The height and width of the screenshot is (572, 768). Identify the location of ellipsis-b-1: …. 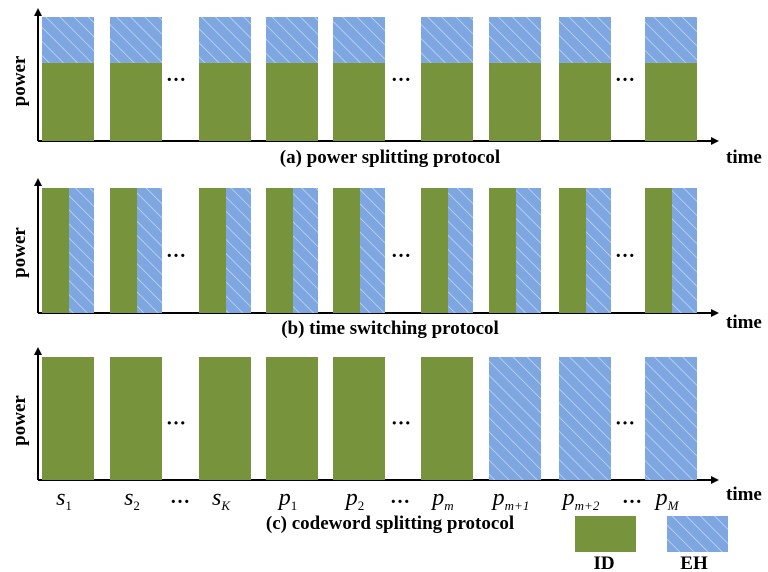
(401, 251).